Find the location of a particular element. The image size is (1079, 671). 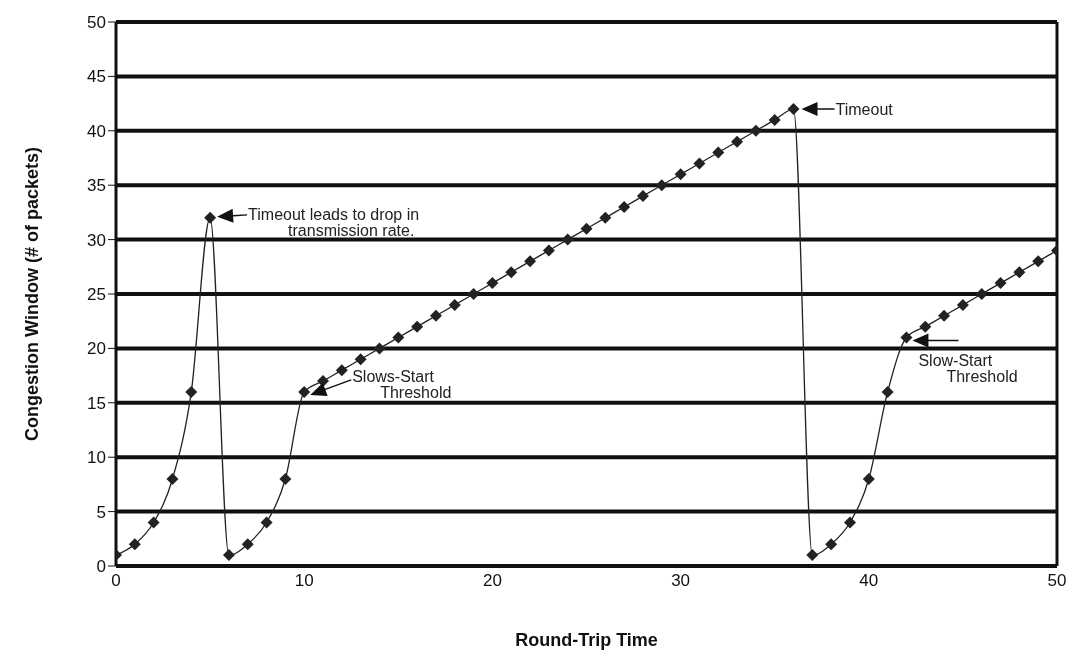

annotation: Timeout is located at coordinates (864, 110).